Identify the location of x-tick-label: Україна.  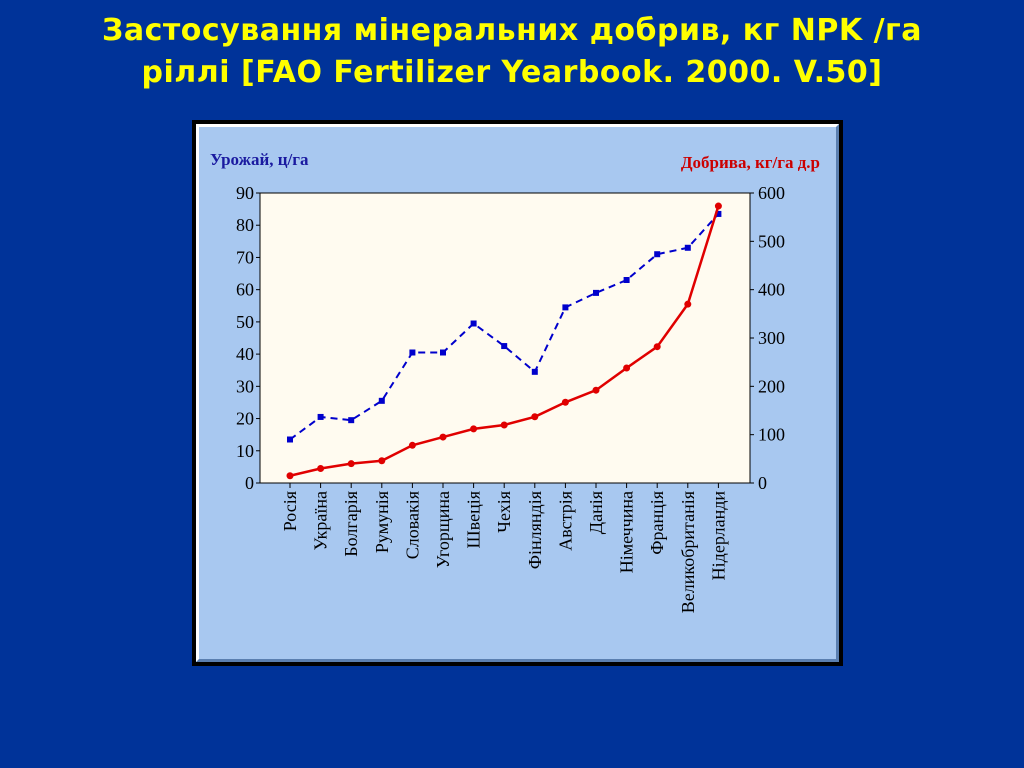
(321, 521).